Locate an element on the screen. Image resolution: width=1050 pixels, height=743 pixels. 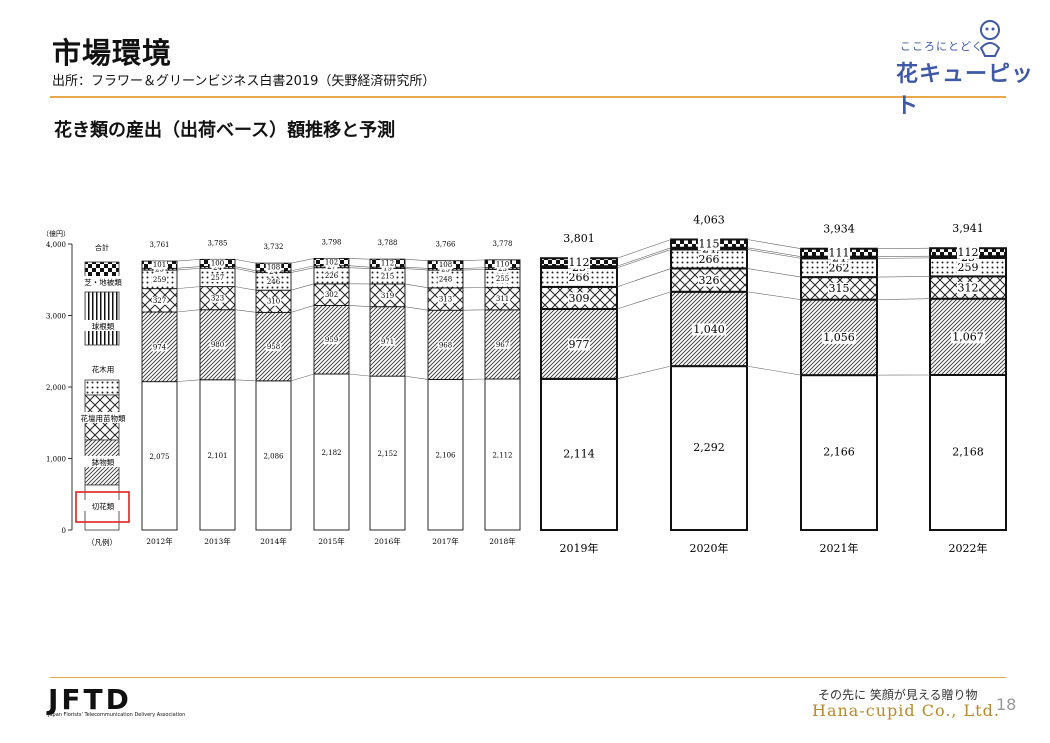
bar-value-label: 19 is located at coordinates (387, 268).